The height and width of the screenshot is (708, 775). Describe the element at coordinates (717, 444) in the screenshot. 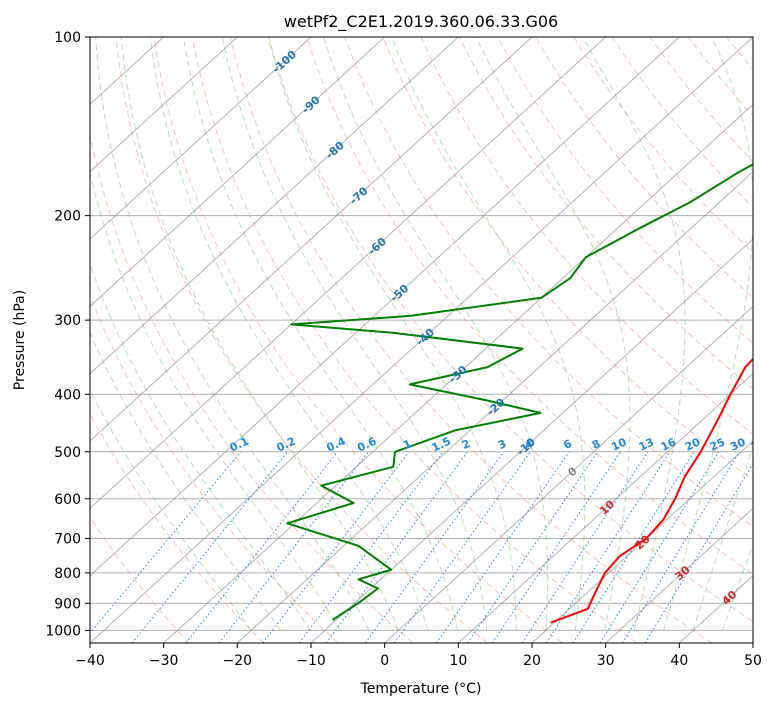

I see `mixing-ratio-label: 25` at that location.